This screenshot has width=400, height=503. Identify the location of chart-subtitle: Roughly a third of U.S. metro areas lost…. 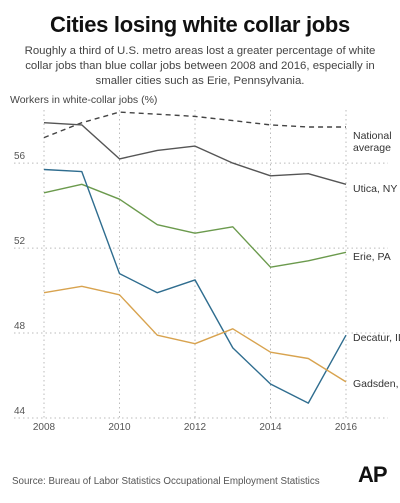
(200, 66).